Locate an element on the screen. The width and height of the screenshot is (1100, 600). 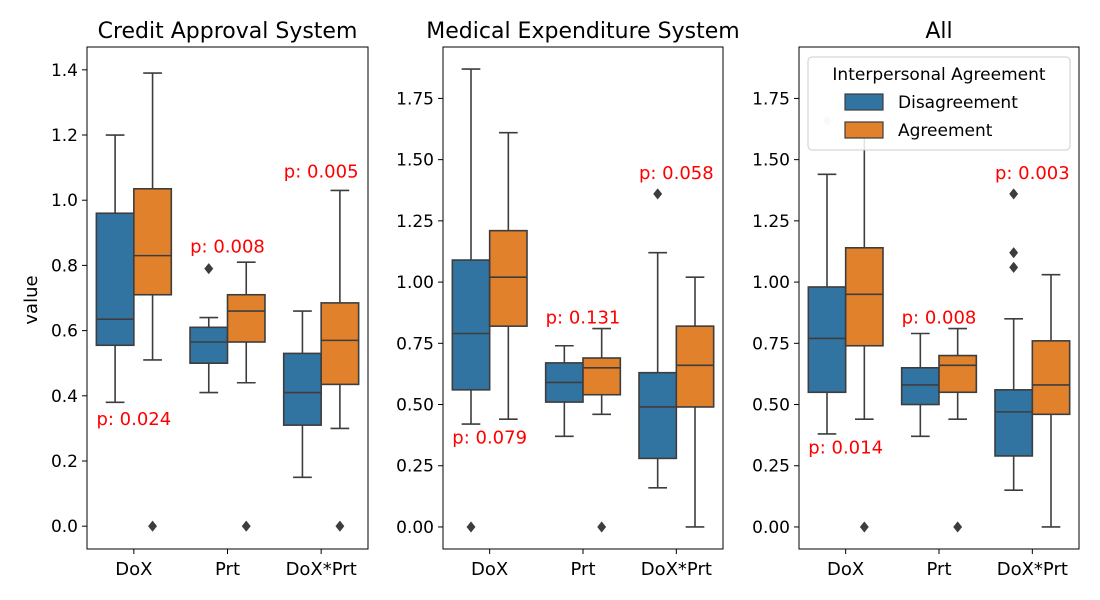
p-value-label: p: 0.024 is located at coordinates (133, 419).